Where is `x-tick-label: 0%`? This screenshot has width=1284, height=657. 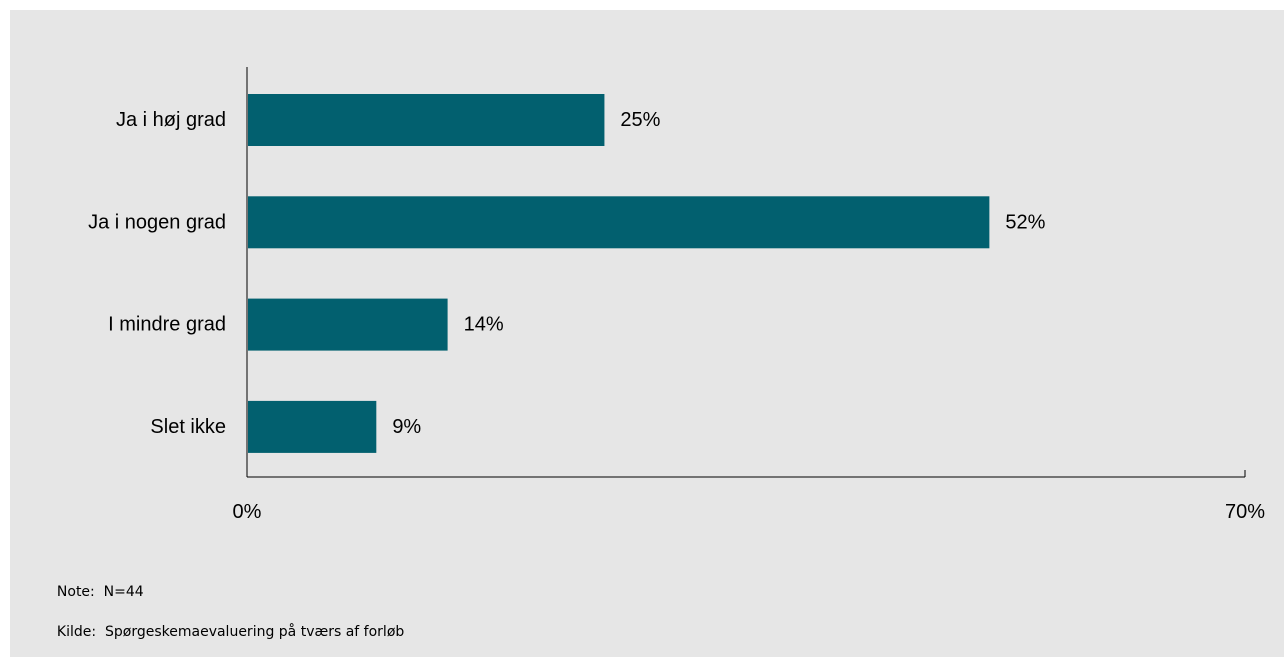
x-tick-label: 0% is located at coordinates (247, 512).